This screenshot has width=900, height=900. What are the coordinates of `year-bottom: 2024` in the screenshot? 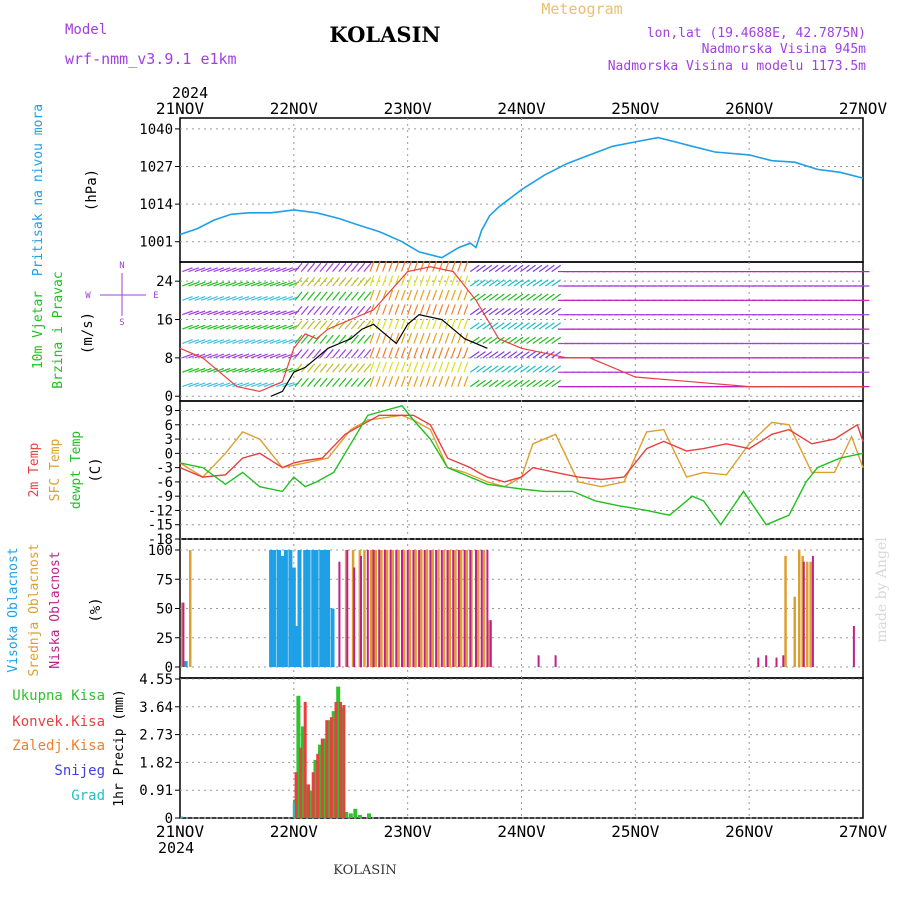 It's located at (176, 848).